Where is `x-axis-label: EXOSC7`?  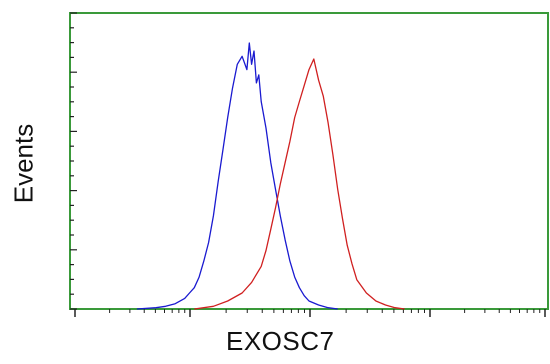 x-axis-label: EXOSC7 is located at coordinates (280, 341).